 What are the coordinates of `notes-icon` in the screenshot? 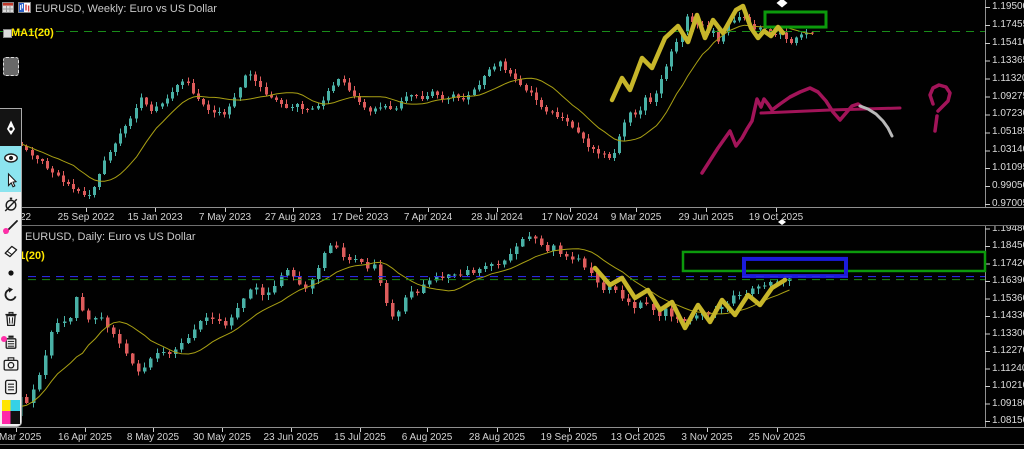 It's located at (10, 386).